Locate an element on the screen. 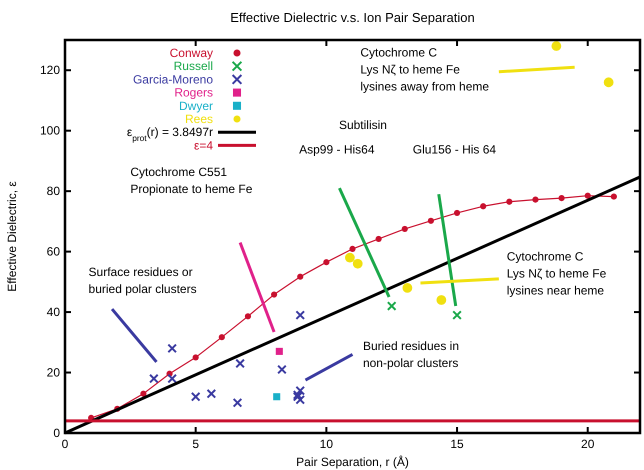 This screenshot has height=470, width=644. y-tick-label: 120 is located at coordinates (50, 70).